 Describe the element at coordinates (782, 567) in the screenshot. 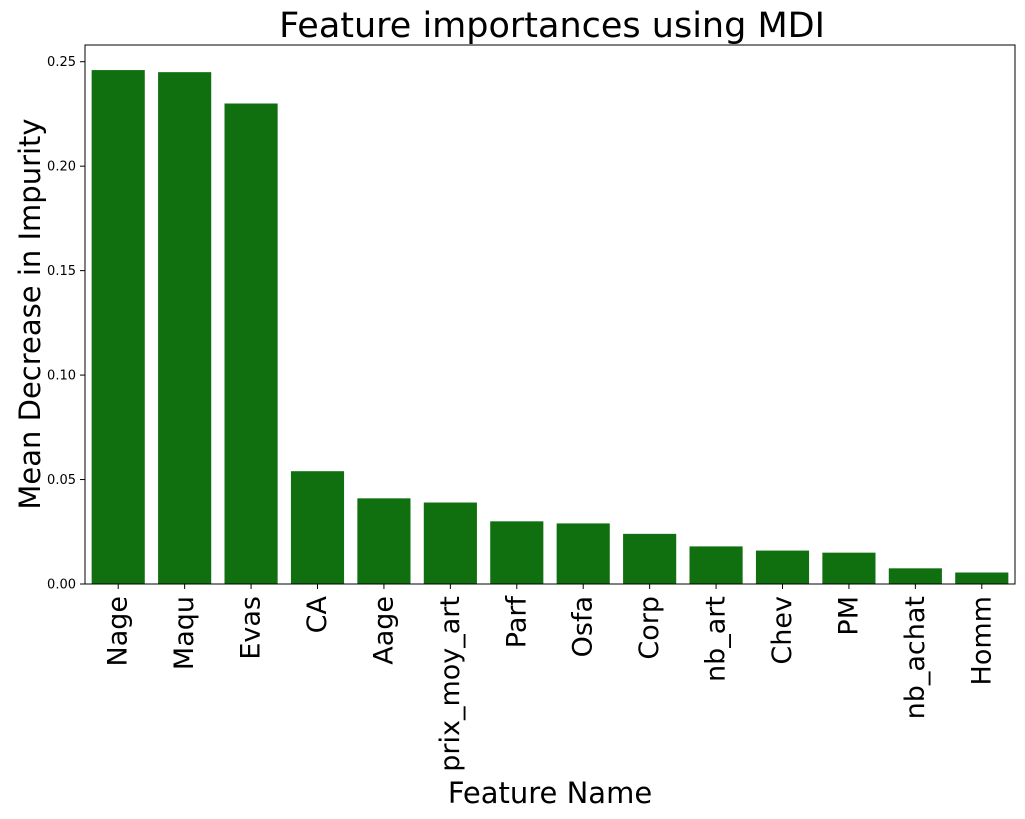

I see `bar-Chev` at that location.